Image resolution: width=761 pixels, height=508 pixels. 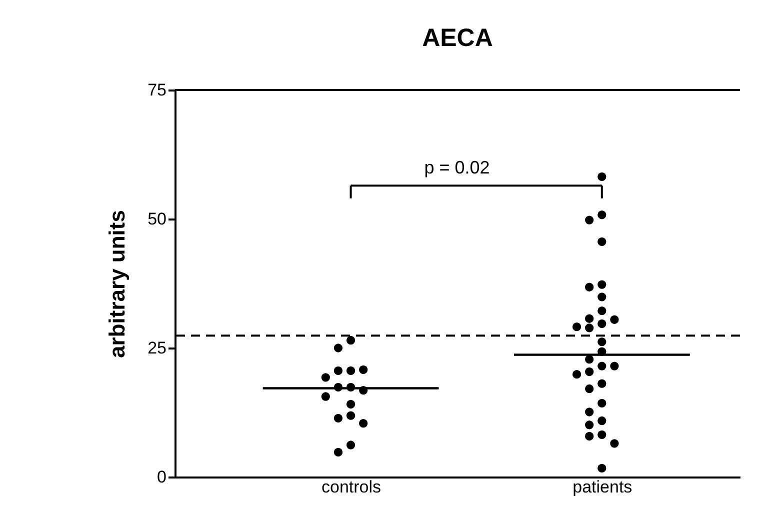 What do you see at coordinates (457, 168) in the screenshot?
I see `annotation: p = 0.02` at bounding box center [457, 168].